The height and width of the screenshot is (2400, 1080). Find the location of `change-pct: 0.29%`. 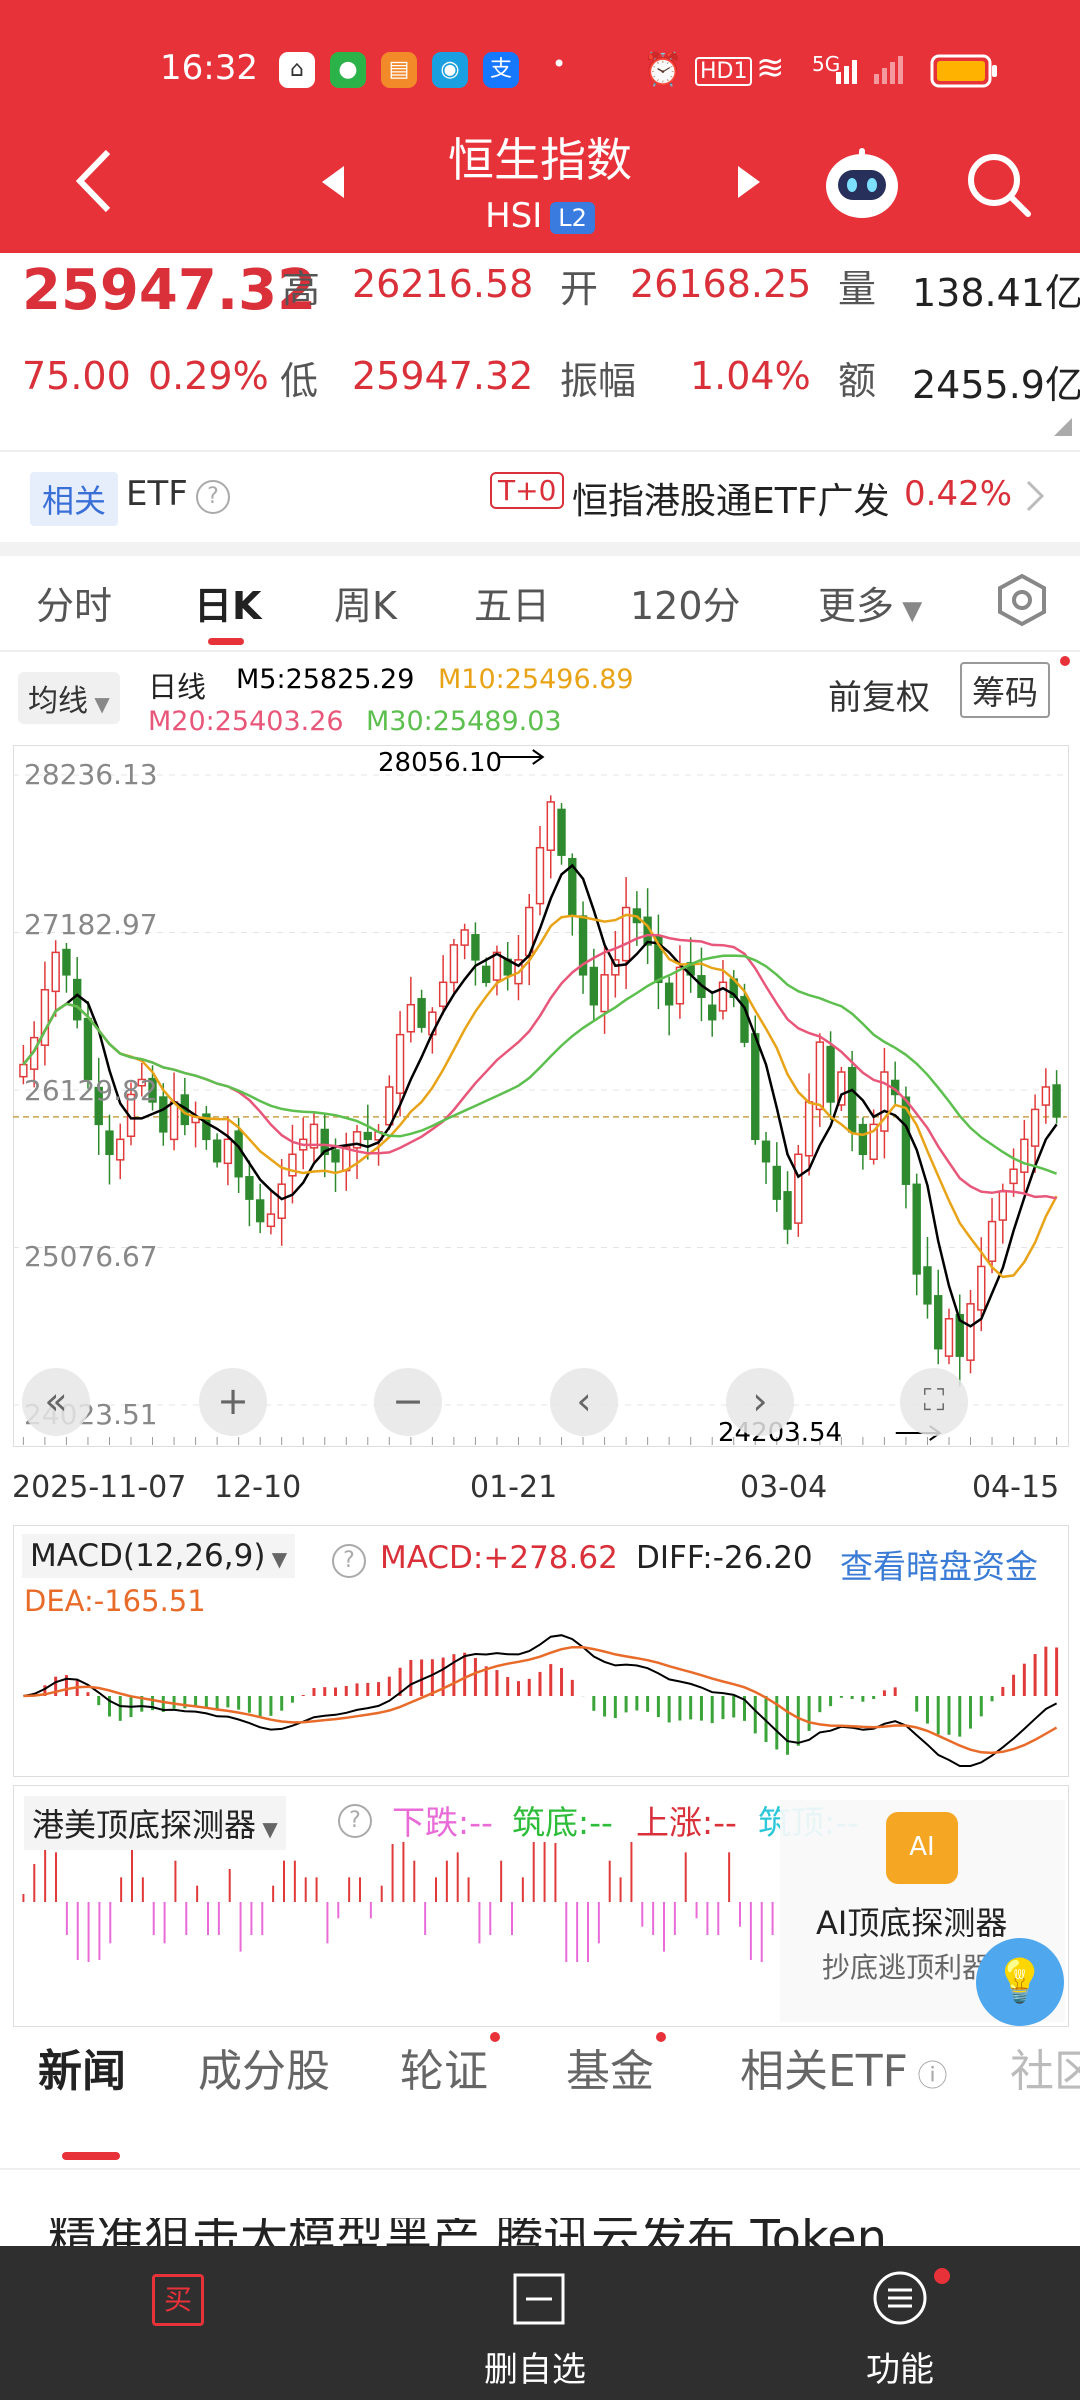

change-pct: 0.29% is located at coordinates (208, 376).